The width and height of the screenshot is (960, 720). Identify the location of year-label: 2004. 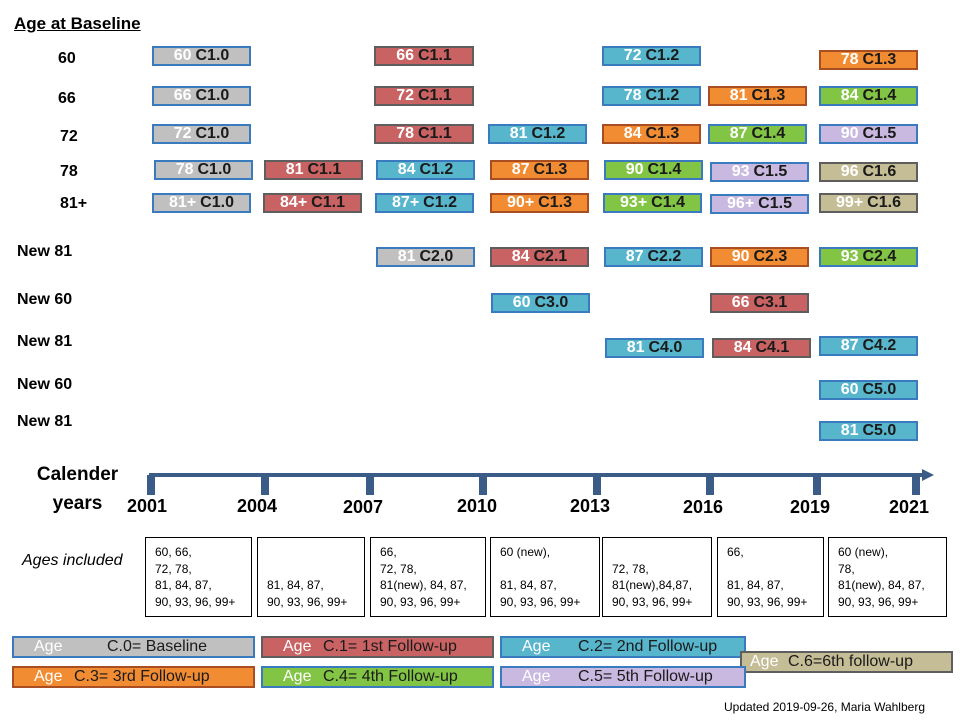
(257, 506).